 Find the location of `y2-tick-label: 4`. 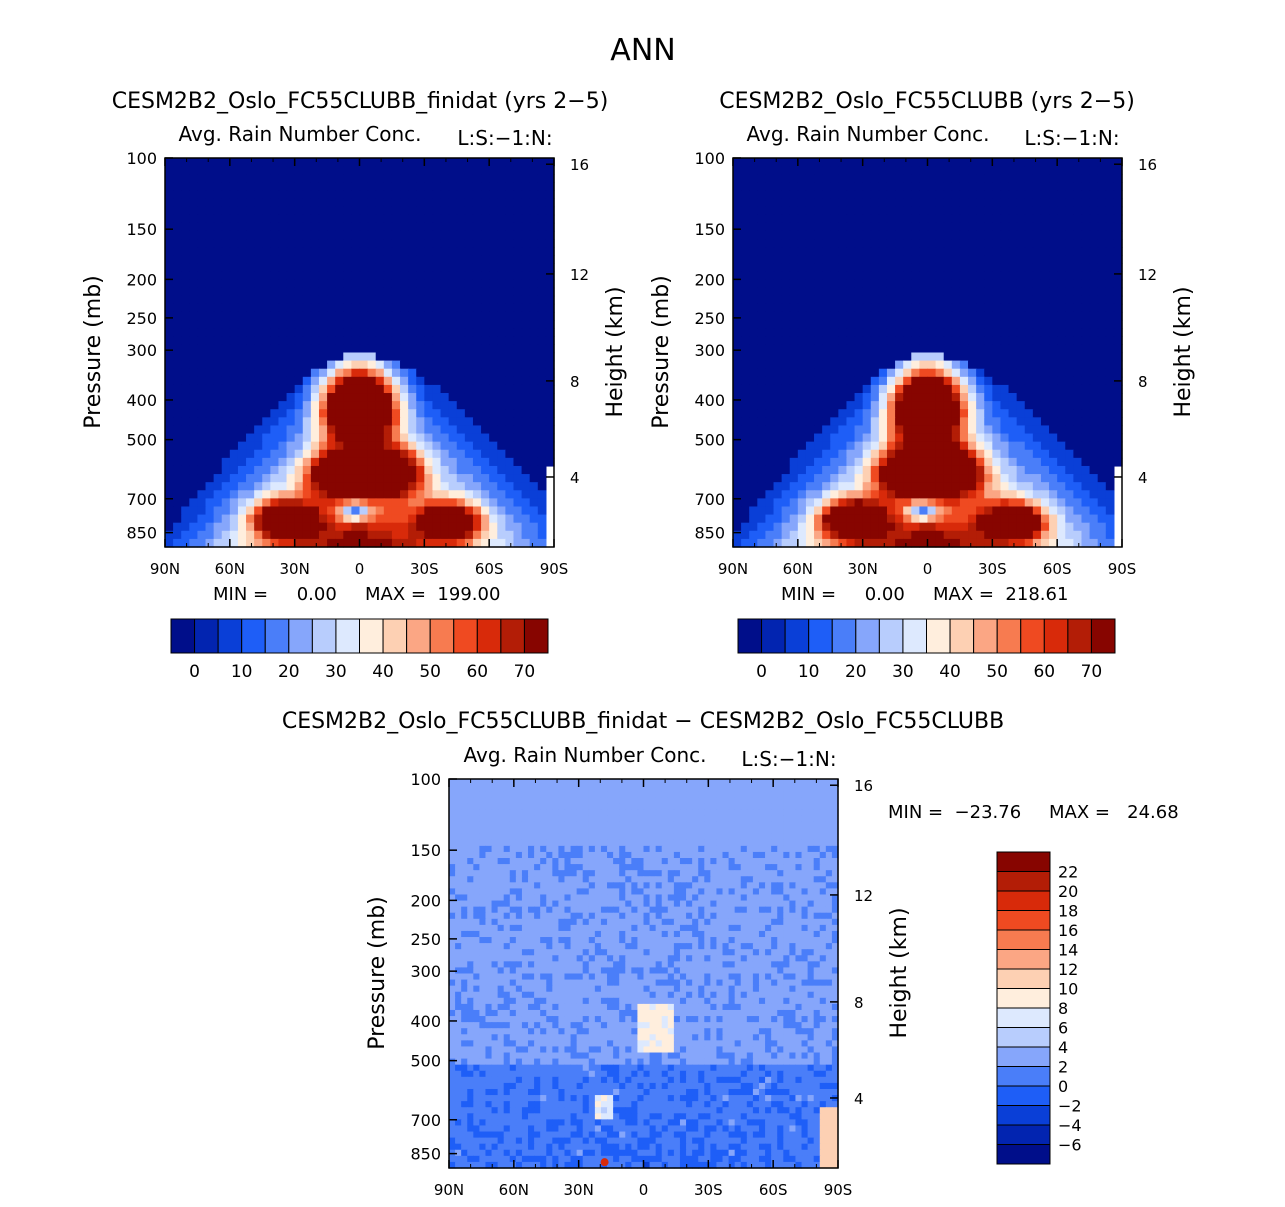

y2-tick-label: 4 is located at coordinates (1143, 478).